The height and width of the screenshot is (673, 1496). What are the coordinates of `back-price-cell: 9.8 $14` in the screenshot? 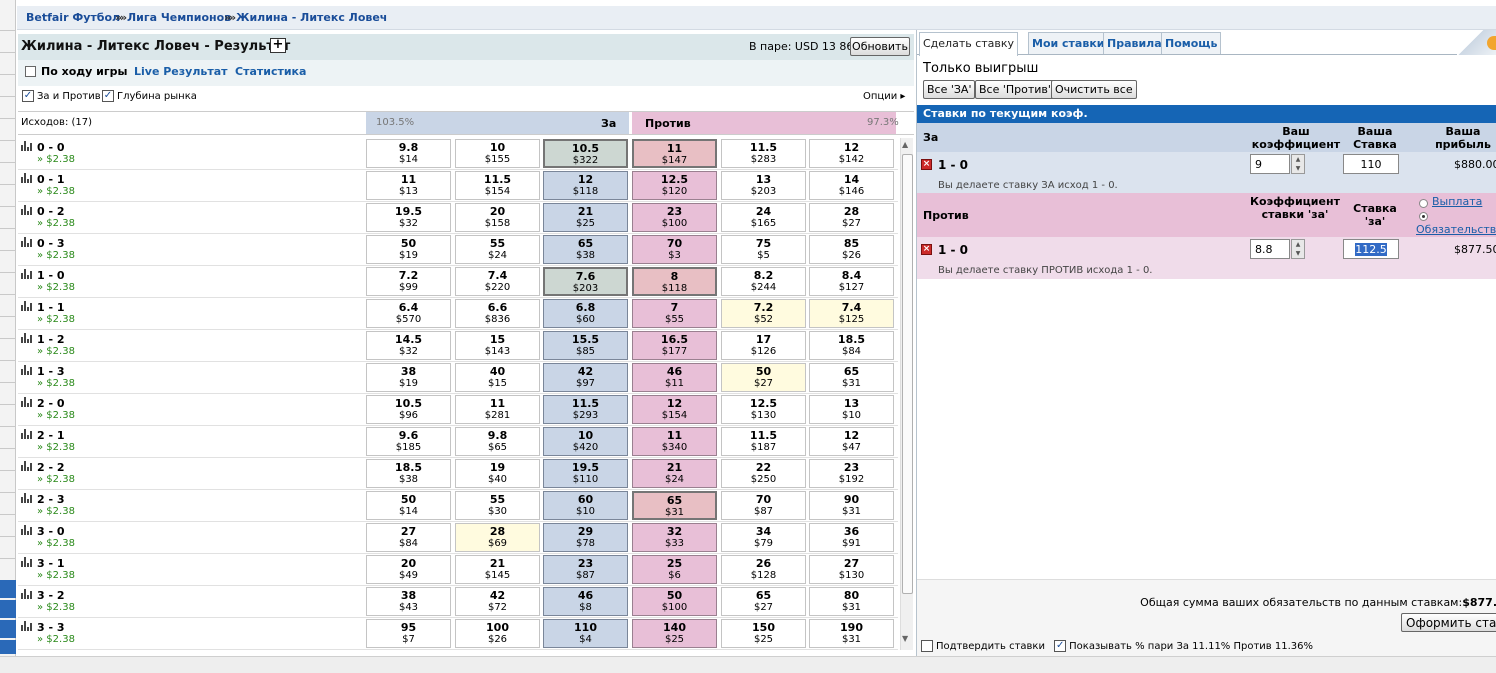 It's located at (408, 153).